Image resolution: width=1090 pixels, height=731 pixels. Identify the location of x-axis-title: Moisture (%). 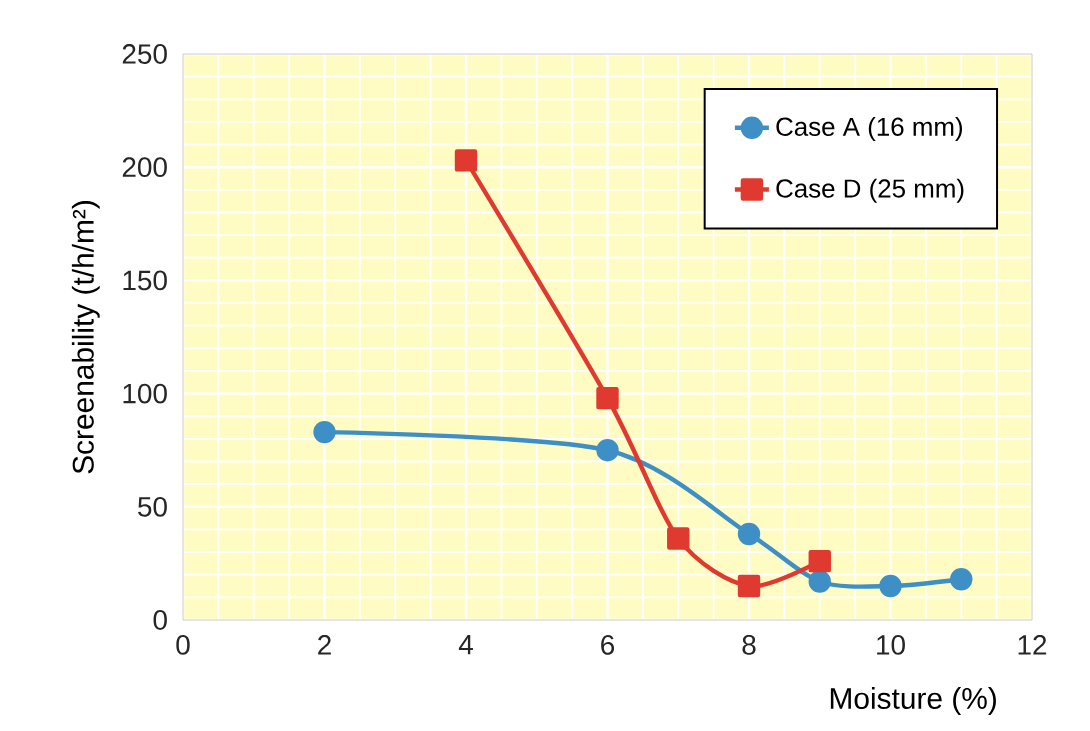
(913, 701).